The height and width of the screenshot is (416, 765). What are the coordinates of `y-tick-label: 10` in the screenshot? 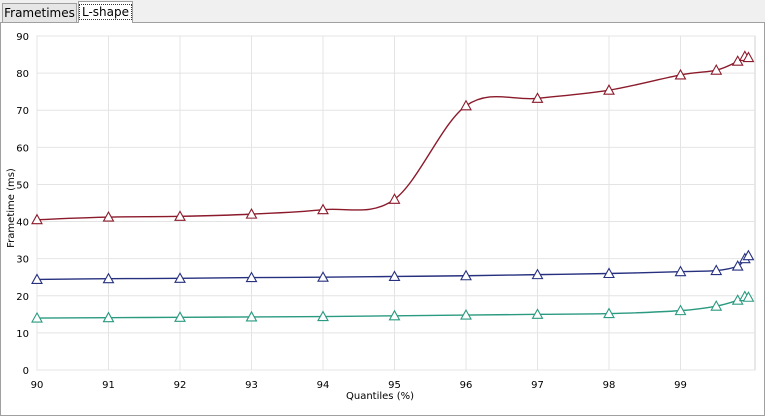 It's located at (22, 334).